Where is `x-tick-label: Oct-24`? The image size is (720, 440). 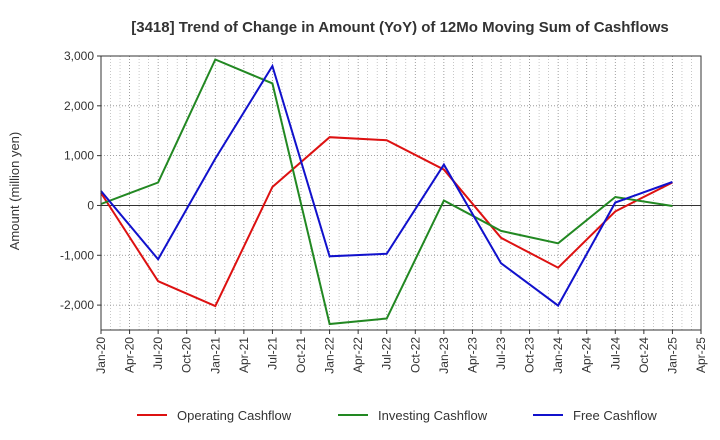
x-tick-label: Oct-24 is located at coordinates (644, 355).